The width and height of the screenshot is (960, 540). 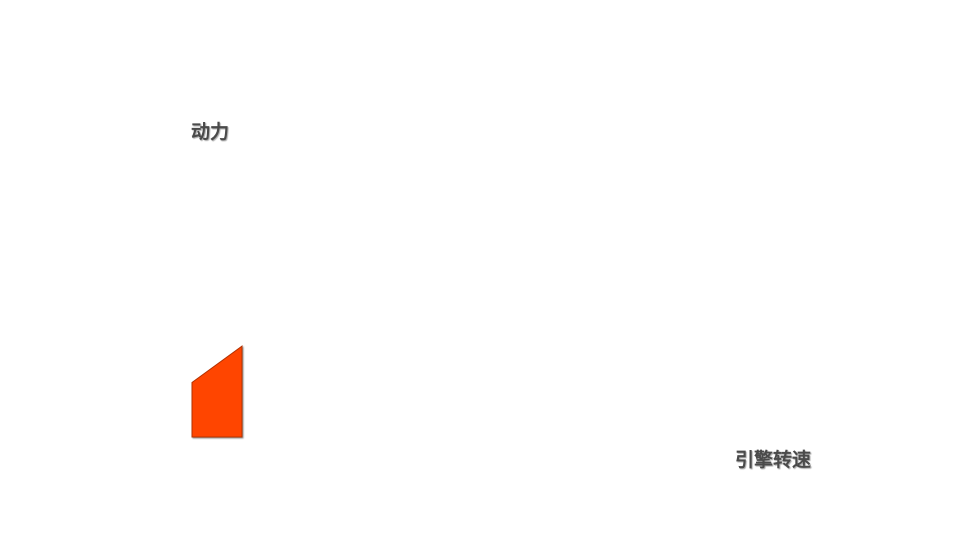 What do you see at coordinates (210, 132) in the screenshot?
I see `y-axis-title: 动力` at bounding box center [210, 132].